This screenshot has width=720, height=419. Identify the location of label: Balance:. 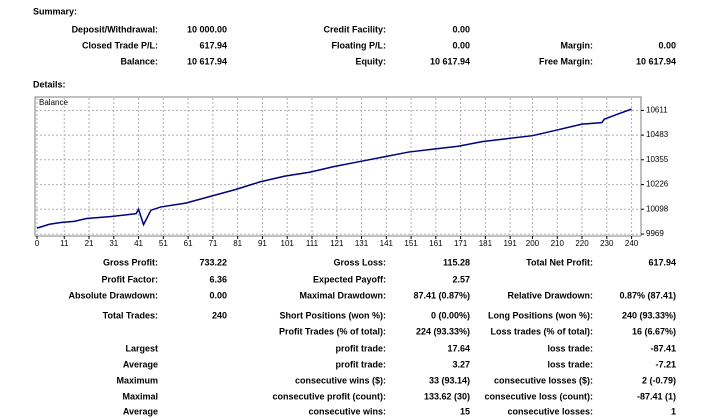
(139, 61).